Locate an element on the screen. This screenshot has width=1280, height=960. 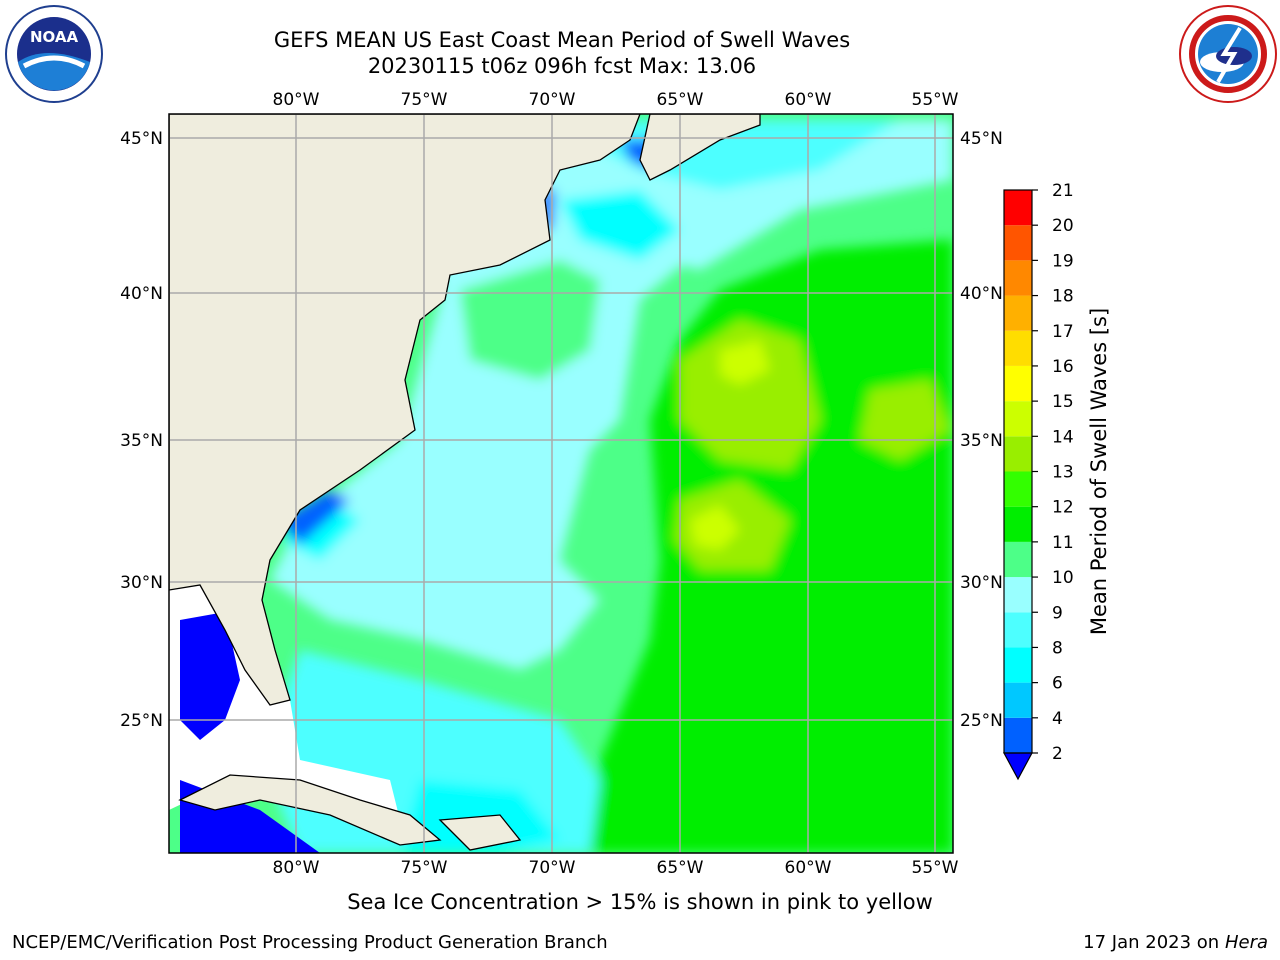
footer-date-text: 17 Jan 2023 on is located at coordinates (1154, 942).